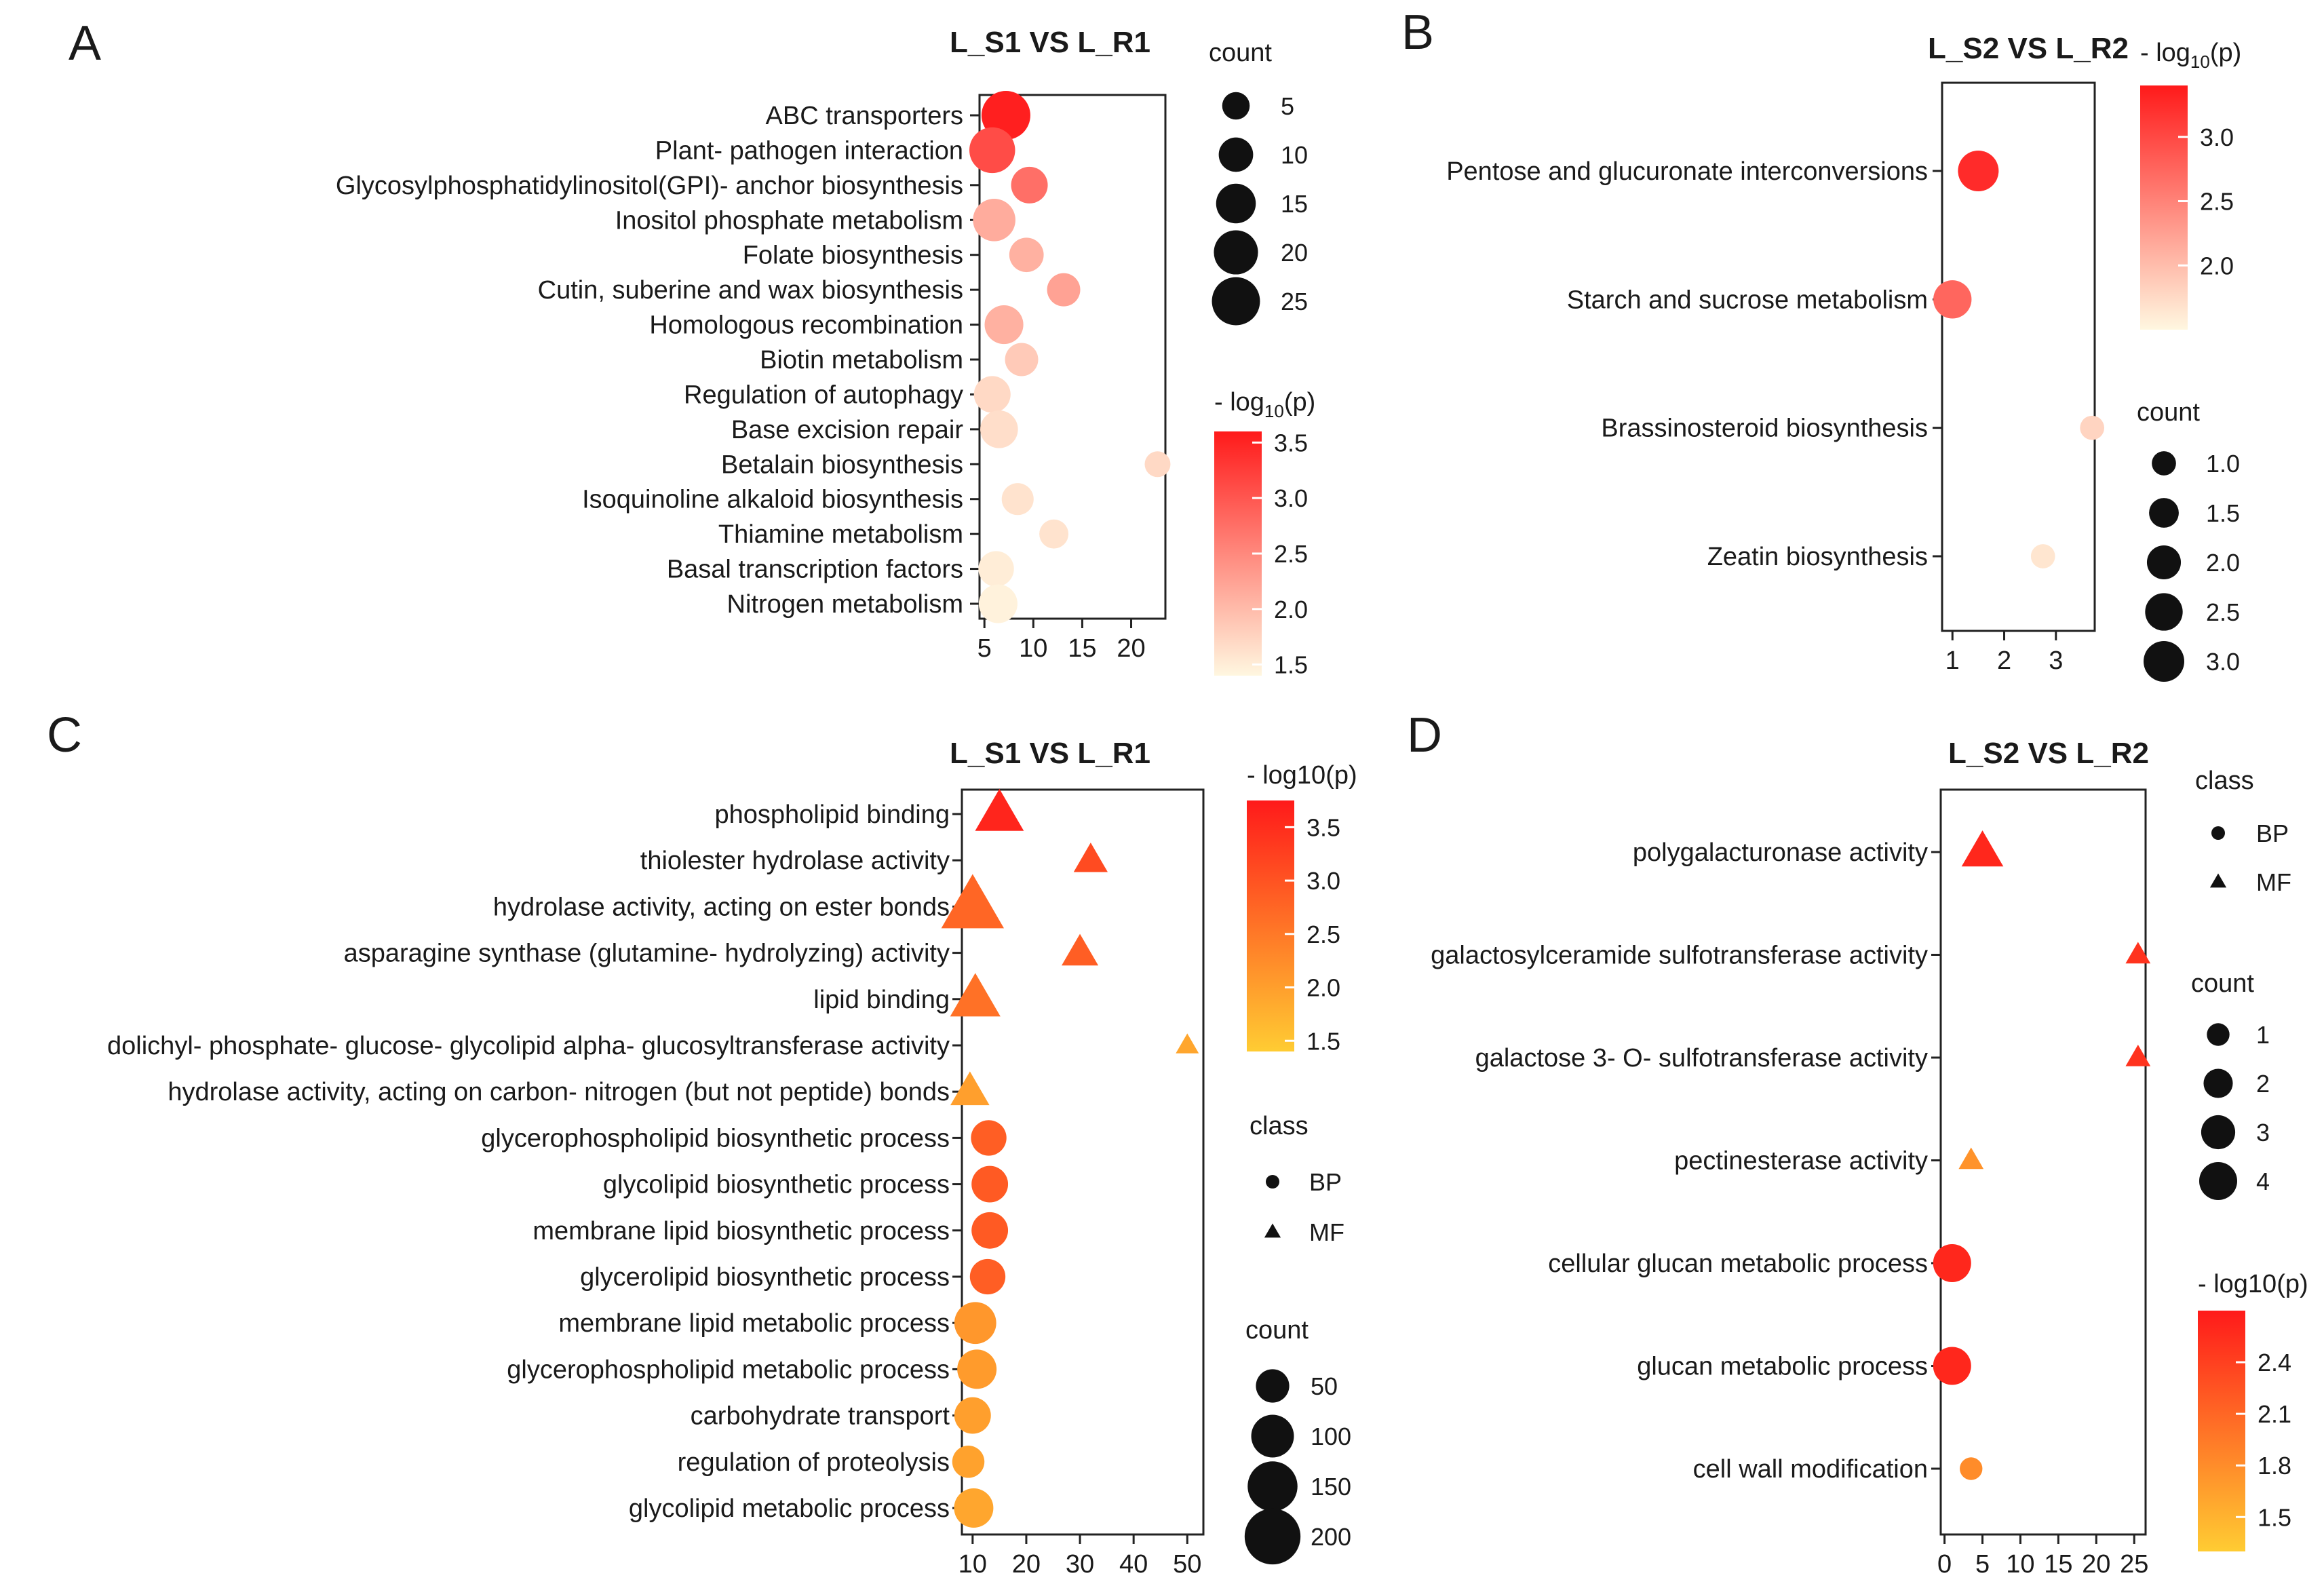  Describe the element at coordinates (2056, 660) in the screenshot. I see `x-tick-label: 3` at that location.